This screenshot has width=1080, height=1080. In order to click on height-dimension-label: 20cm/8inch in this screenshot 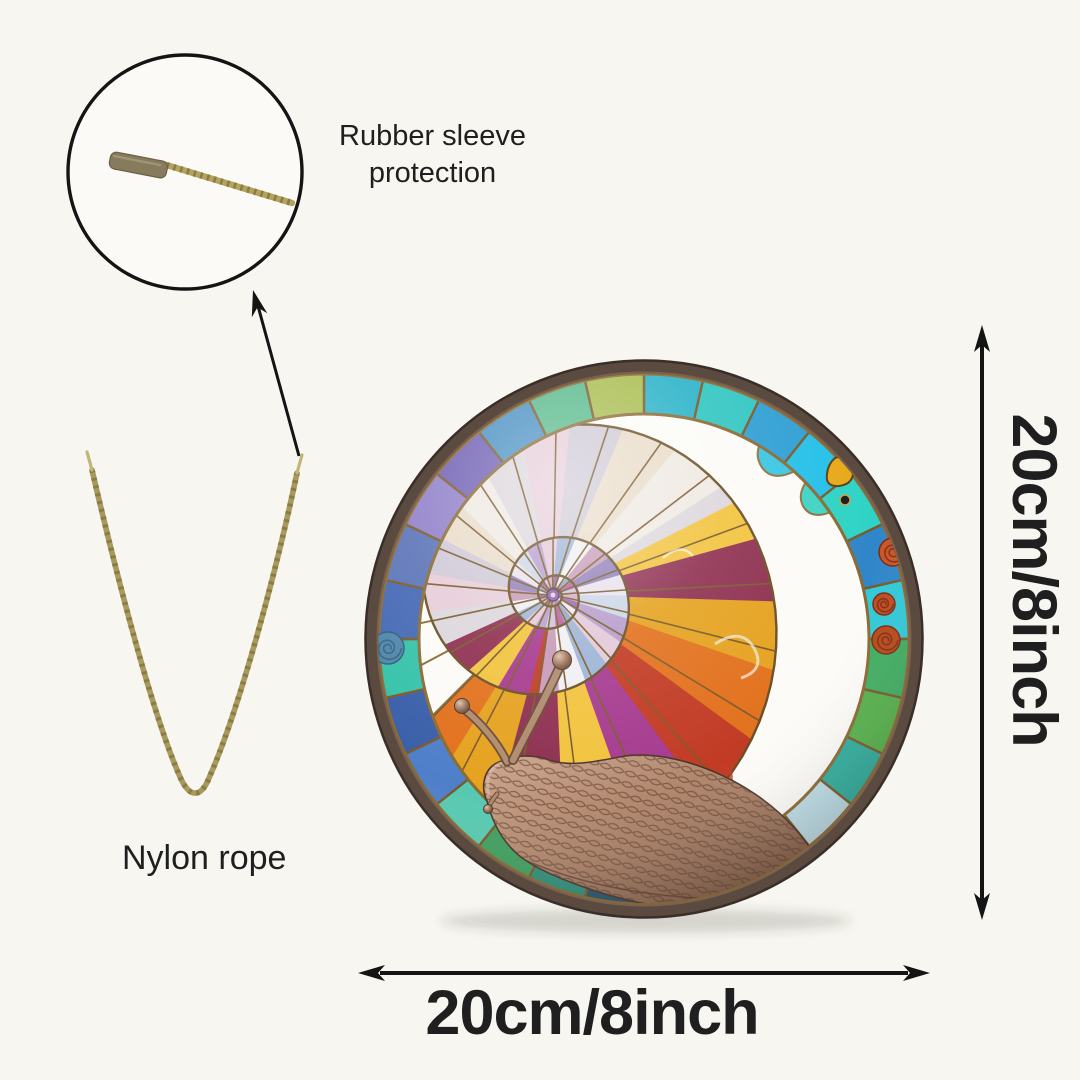, I will do `click(1034, 580)`.